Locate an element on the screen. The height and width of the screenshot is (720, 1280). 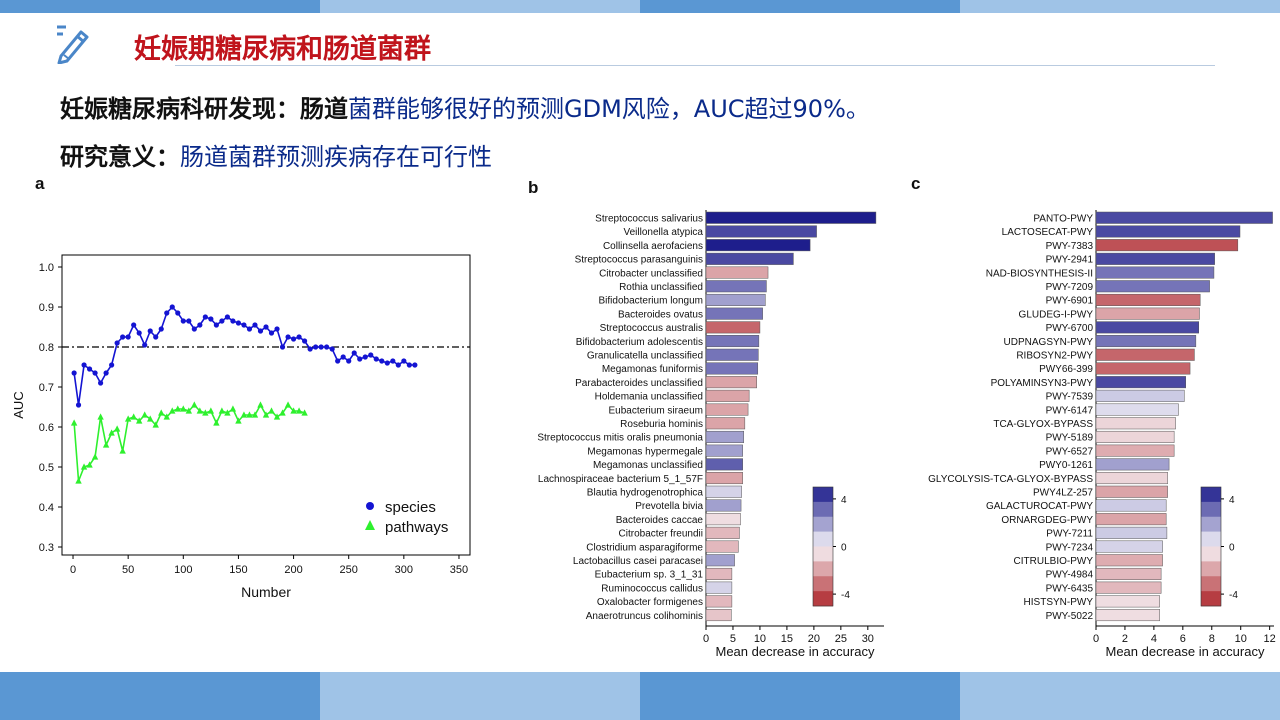
colorbar-tick-label: 4 is located at coordinates (844, 500).